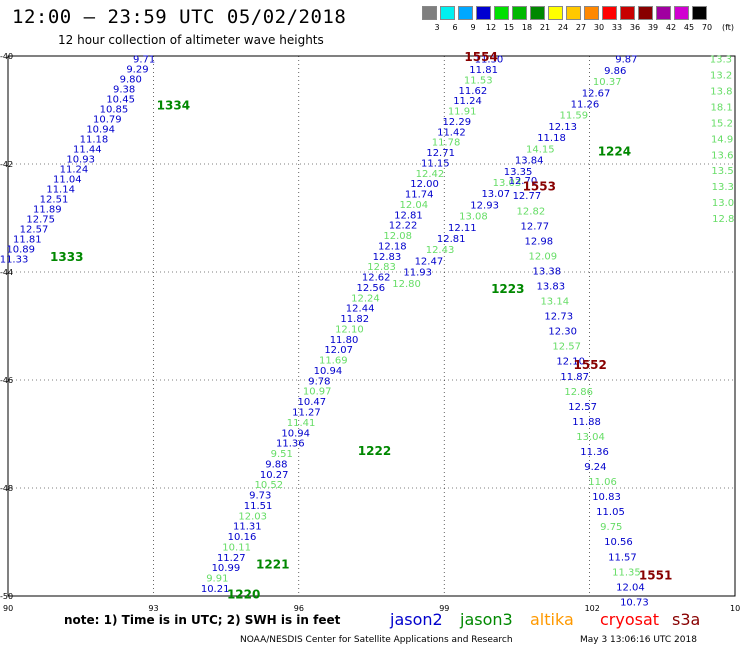 The image size is (740, 650). Describe the element at coordinates (610, 512) in the screenshot. I see `wave-height-reading: 11.05` at that location.